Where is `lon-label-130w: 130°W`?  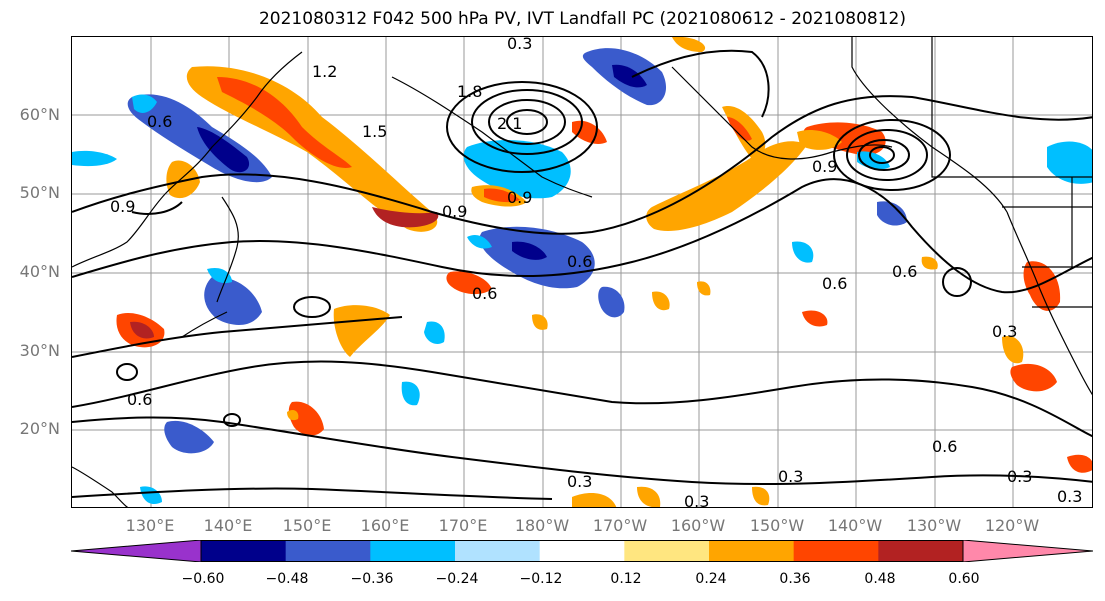 lon-label-130w: 130°W is located at coordinates (934, 525).